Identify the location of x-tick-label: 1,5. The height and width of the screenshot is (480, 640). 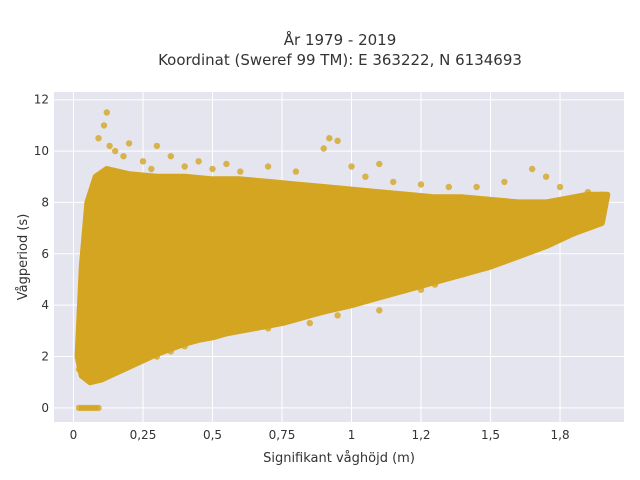
(490, 435).